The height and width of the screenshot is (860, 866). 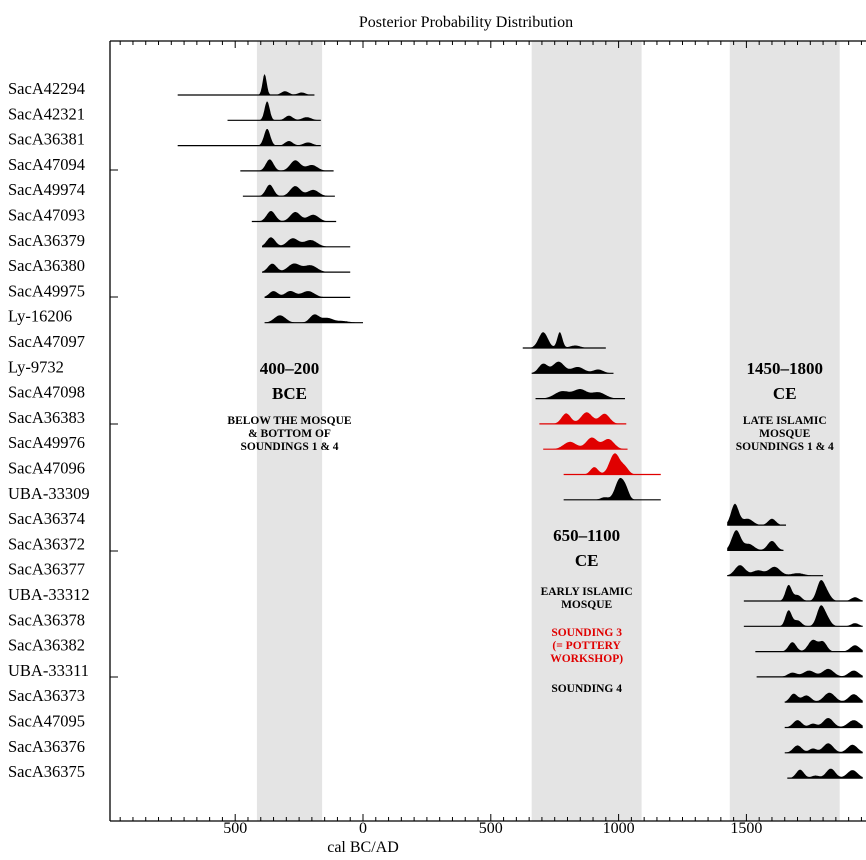 What do you see at coordinates (46, 417) in the screenshot?
I see `sample-label: SacA36383` at bounding box center [46, 417].